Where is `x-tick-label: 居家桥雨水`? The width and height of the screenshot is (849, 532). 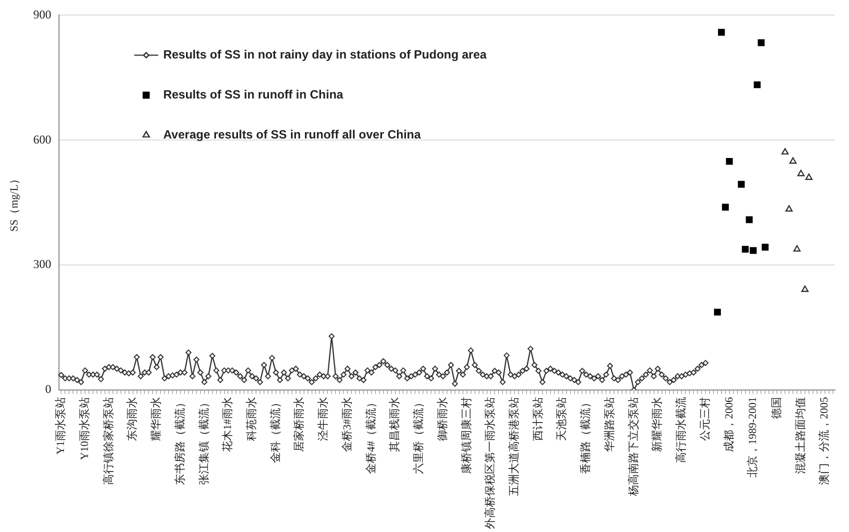 x-tick-label: 居家桥雨水 is located at coordinates (299, 424).